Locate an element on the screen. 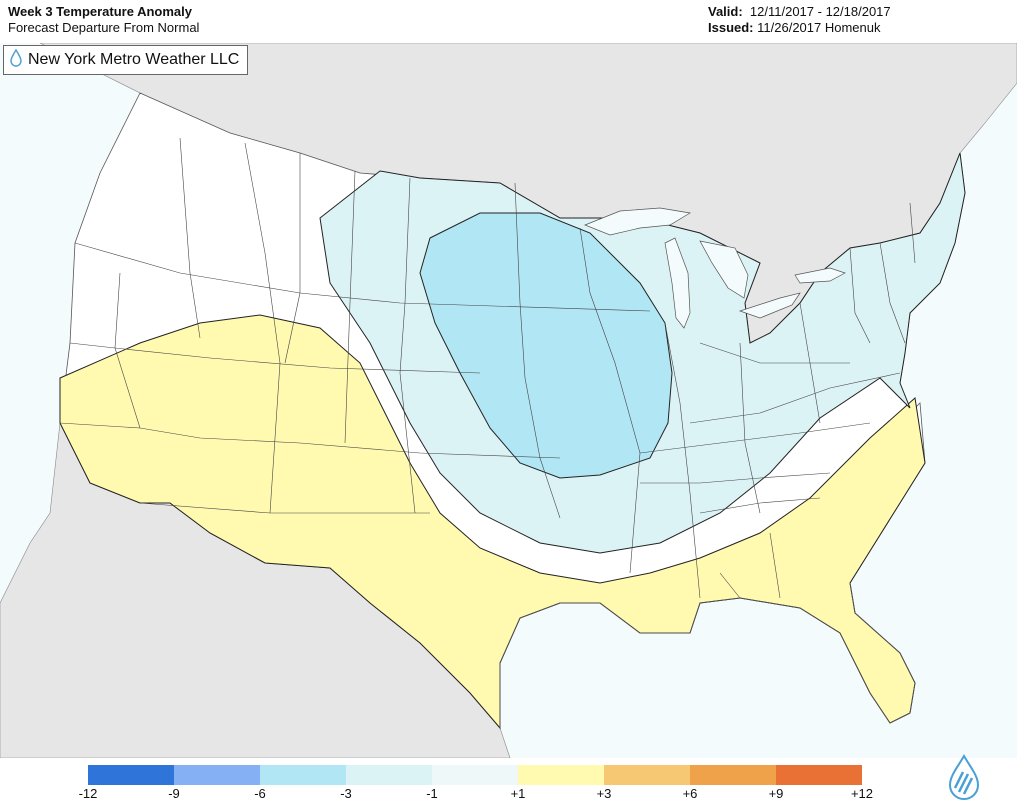 The height and width of the screenshot is (810, 1017). lake-ontario is located at coordinates (820, 275).